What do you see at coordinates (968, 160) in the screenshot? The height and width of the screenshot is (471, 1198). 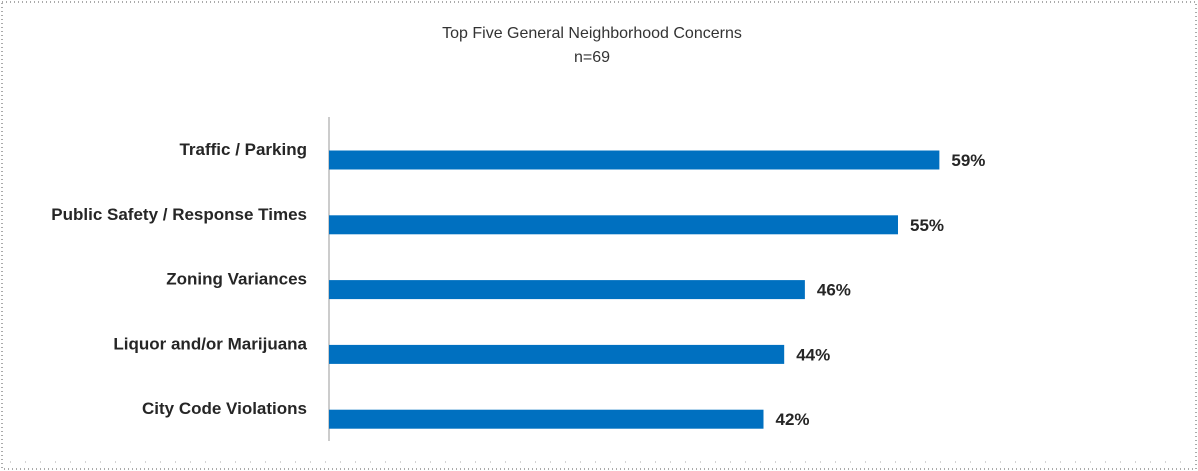 I see `data-label: 59%` at bounding box center [968, 160].